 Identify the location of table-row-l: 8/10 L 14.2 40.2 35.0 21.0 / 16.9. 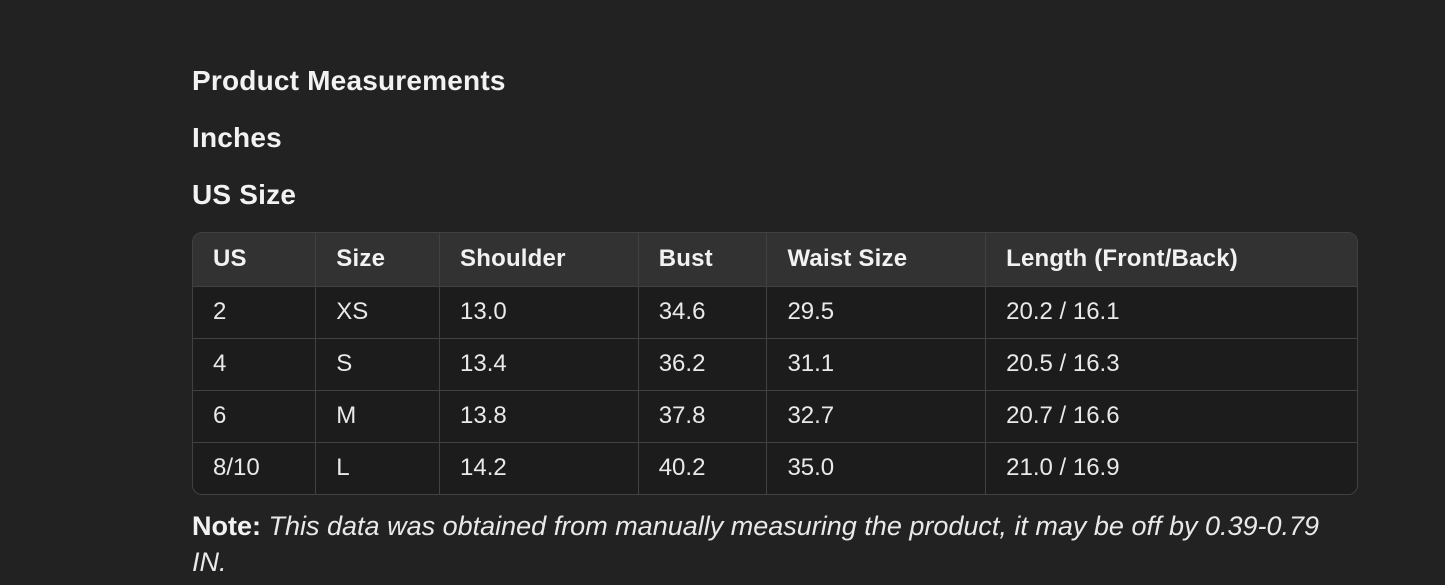
(775, 467).